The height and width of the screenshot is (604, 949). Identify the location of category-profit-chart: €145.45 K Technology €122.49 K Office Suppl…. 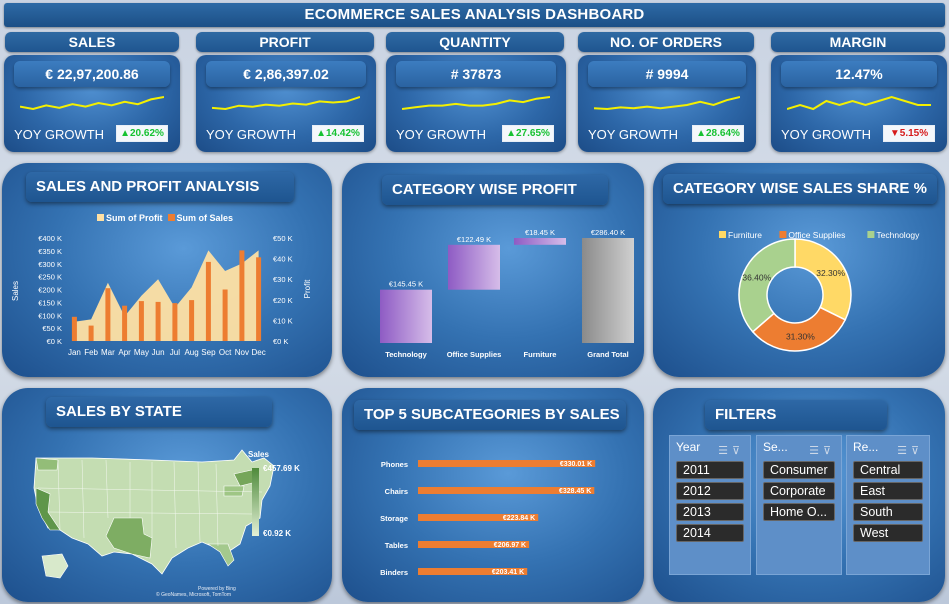
(507, 293).